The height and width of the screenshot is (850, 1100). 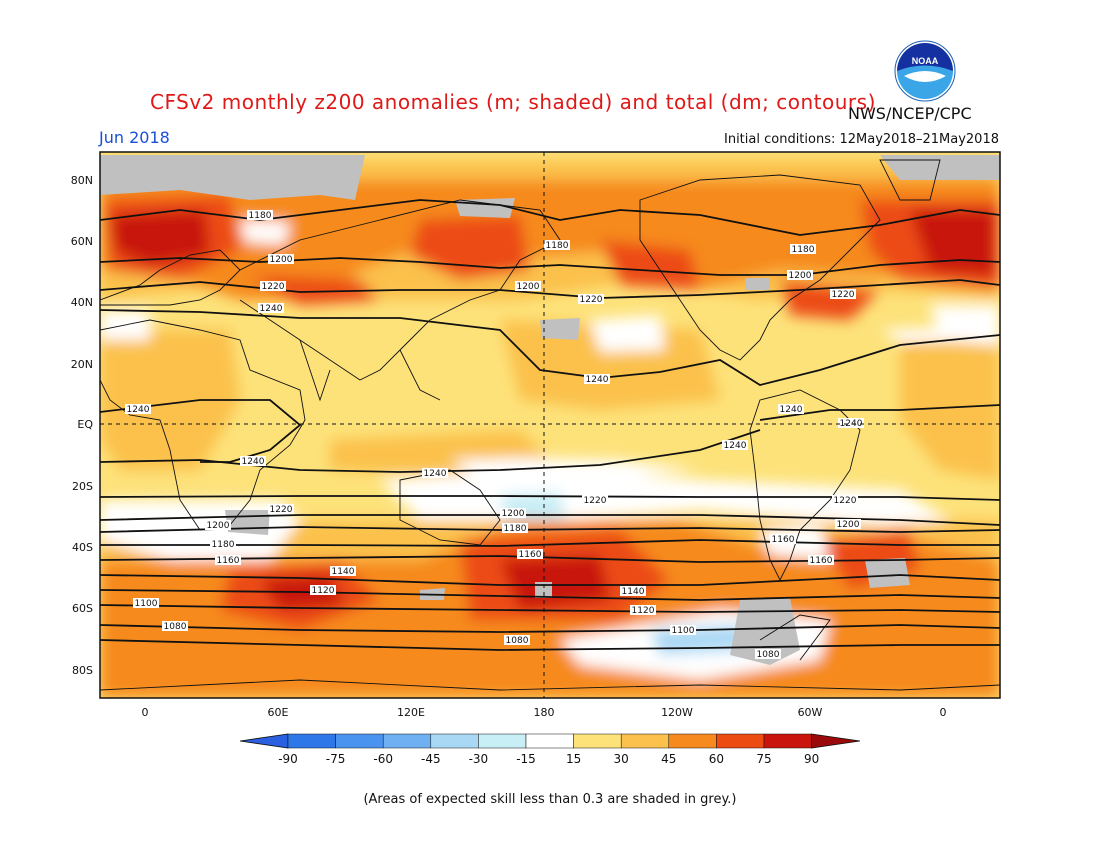 I want to click on contour-label-1120-s: 1120, so click(x=323, y=591).